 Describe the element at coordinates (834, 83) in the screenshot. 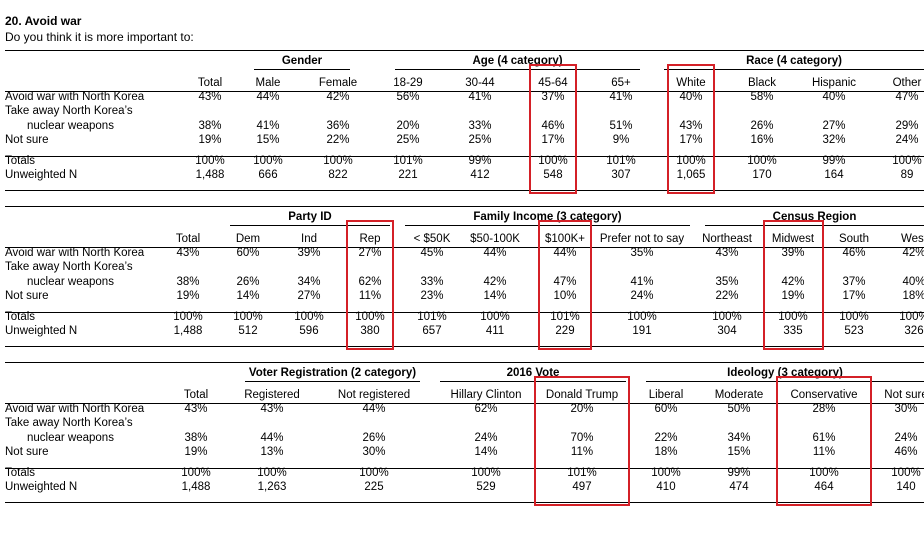

I see `column-header: Hispanic` at that location.